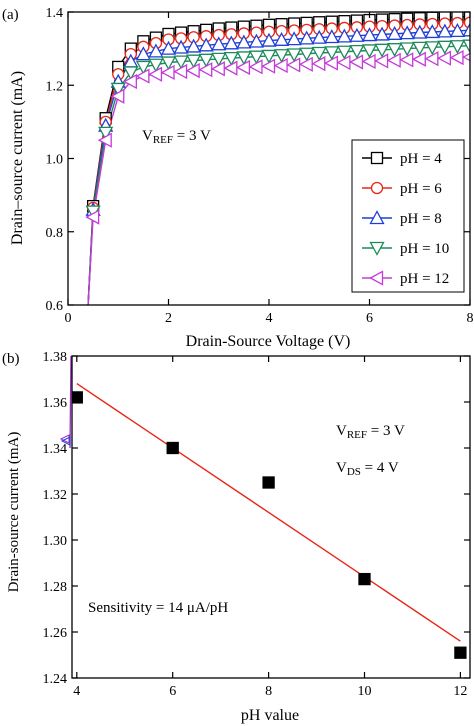 Image resolution: width=474 pixels, height=726 pixels. Describe the element at coordinates (55, 13) in the screenshot. I see `y-tick-label: 1.4` at that location.